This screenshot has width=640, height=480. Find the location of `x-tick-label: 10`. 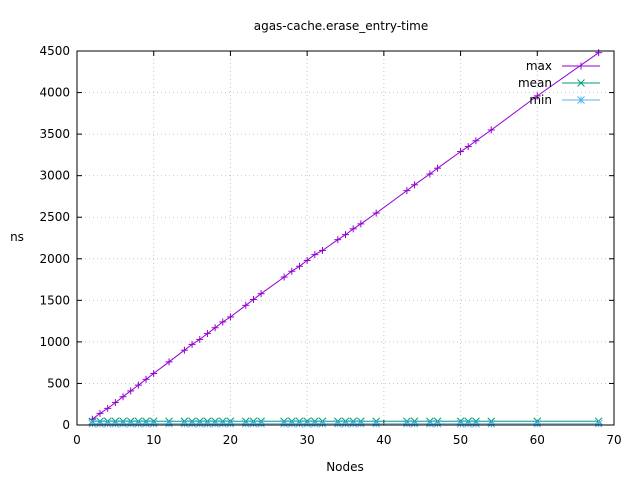

x-tick-label: 10 is located at coordinates (153, 440).